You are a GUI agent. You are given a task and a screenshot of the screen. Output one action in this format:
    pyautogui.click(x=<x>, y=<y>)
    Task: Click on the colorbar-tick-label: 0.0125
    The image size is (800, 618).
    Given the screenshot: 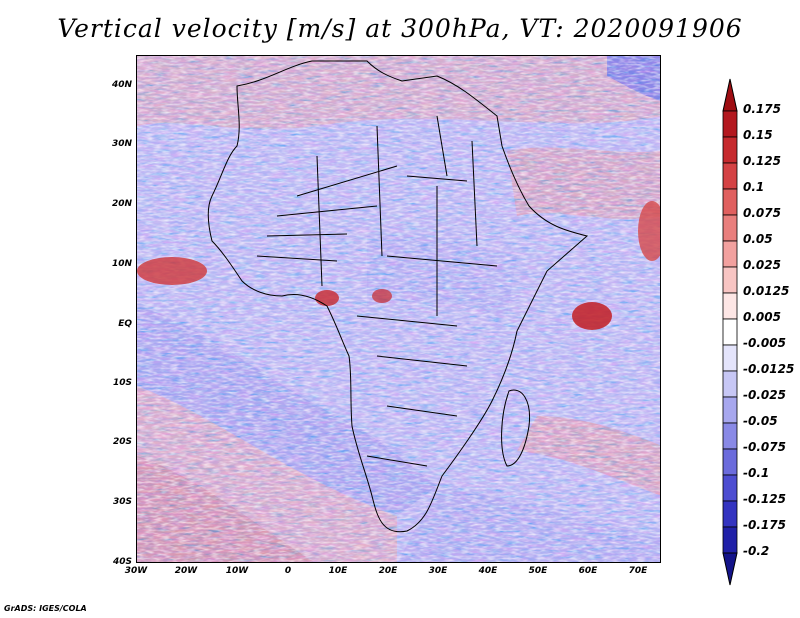 What is the action you would take?
    pyautogui.click(x=766, y=291)
    